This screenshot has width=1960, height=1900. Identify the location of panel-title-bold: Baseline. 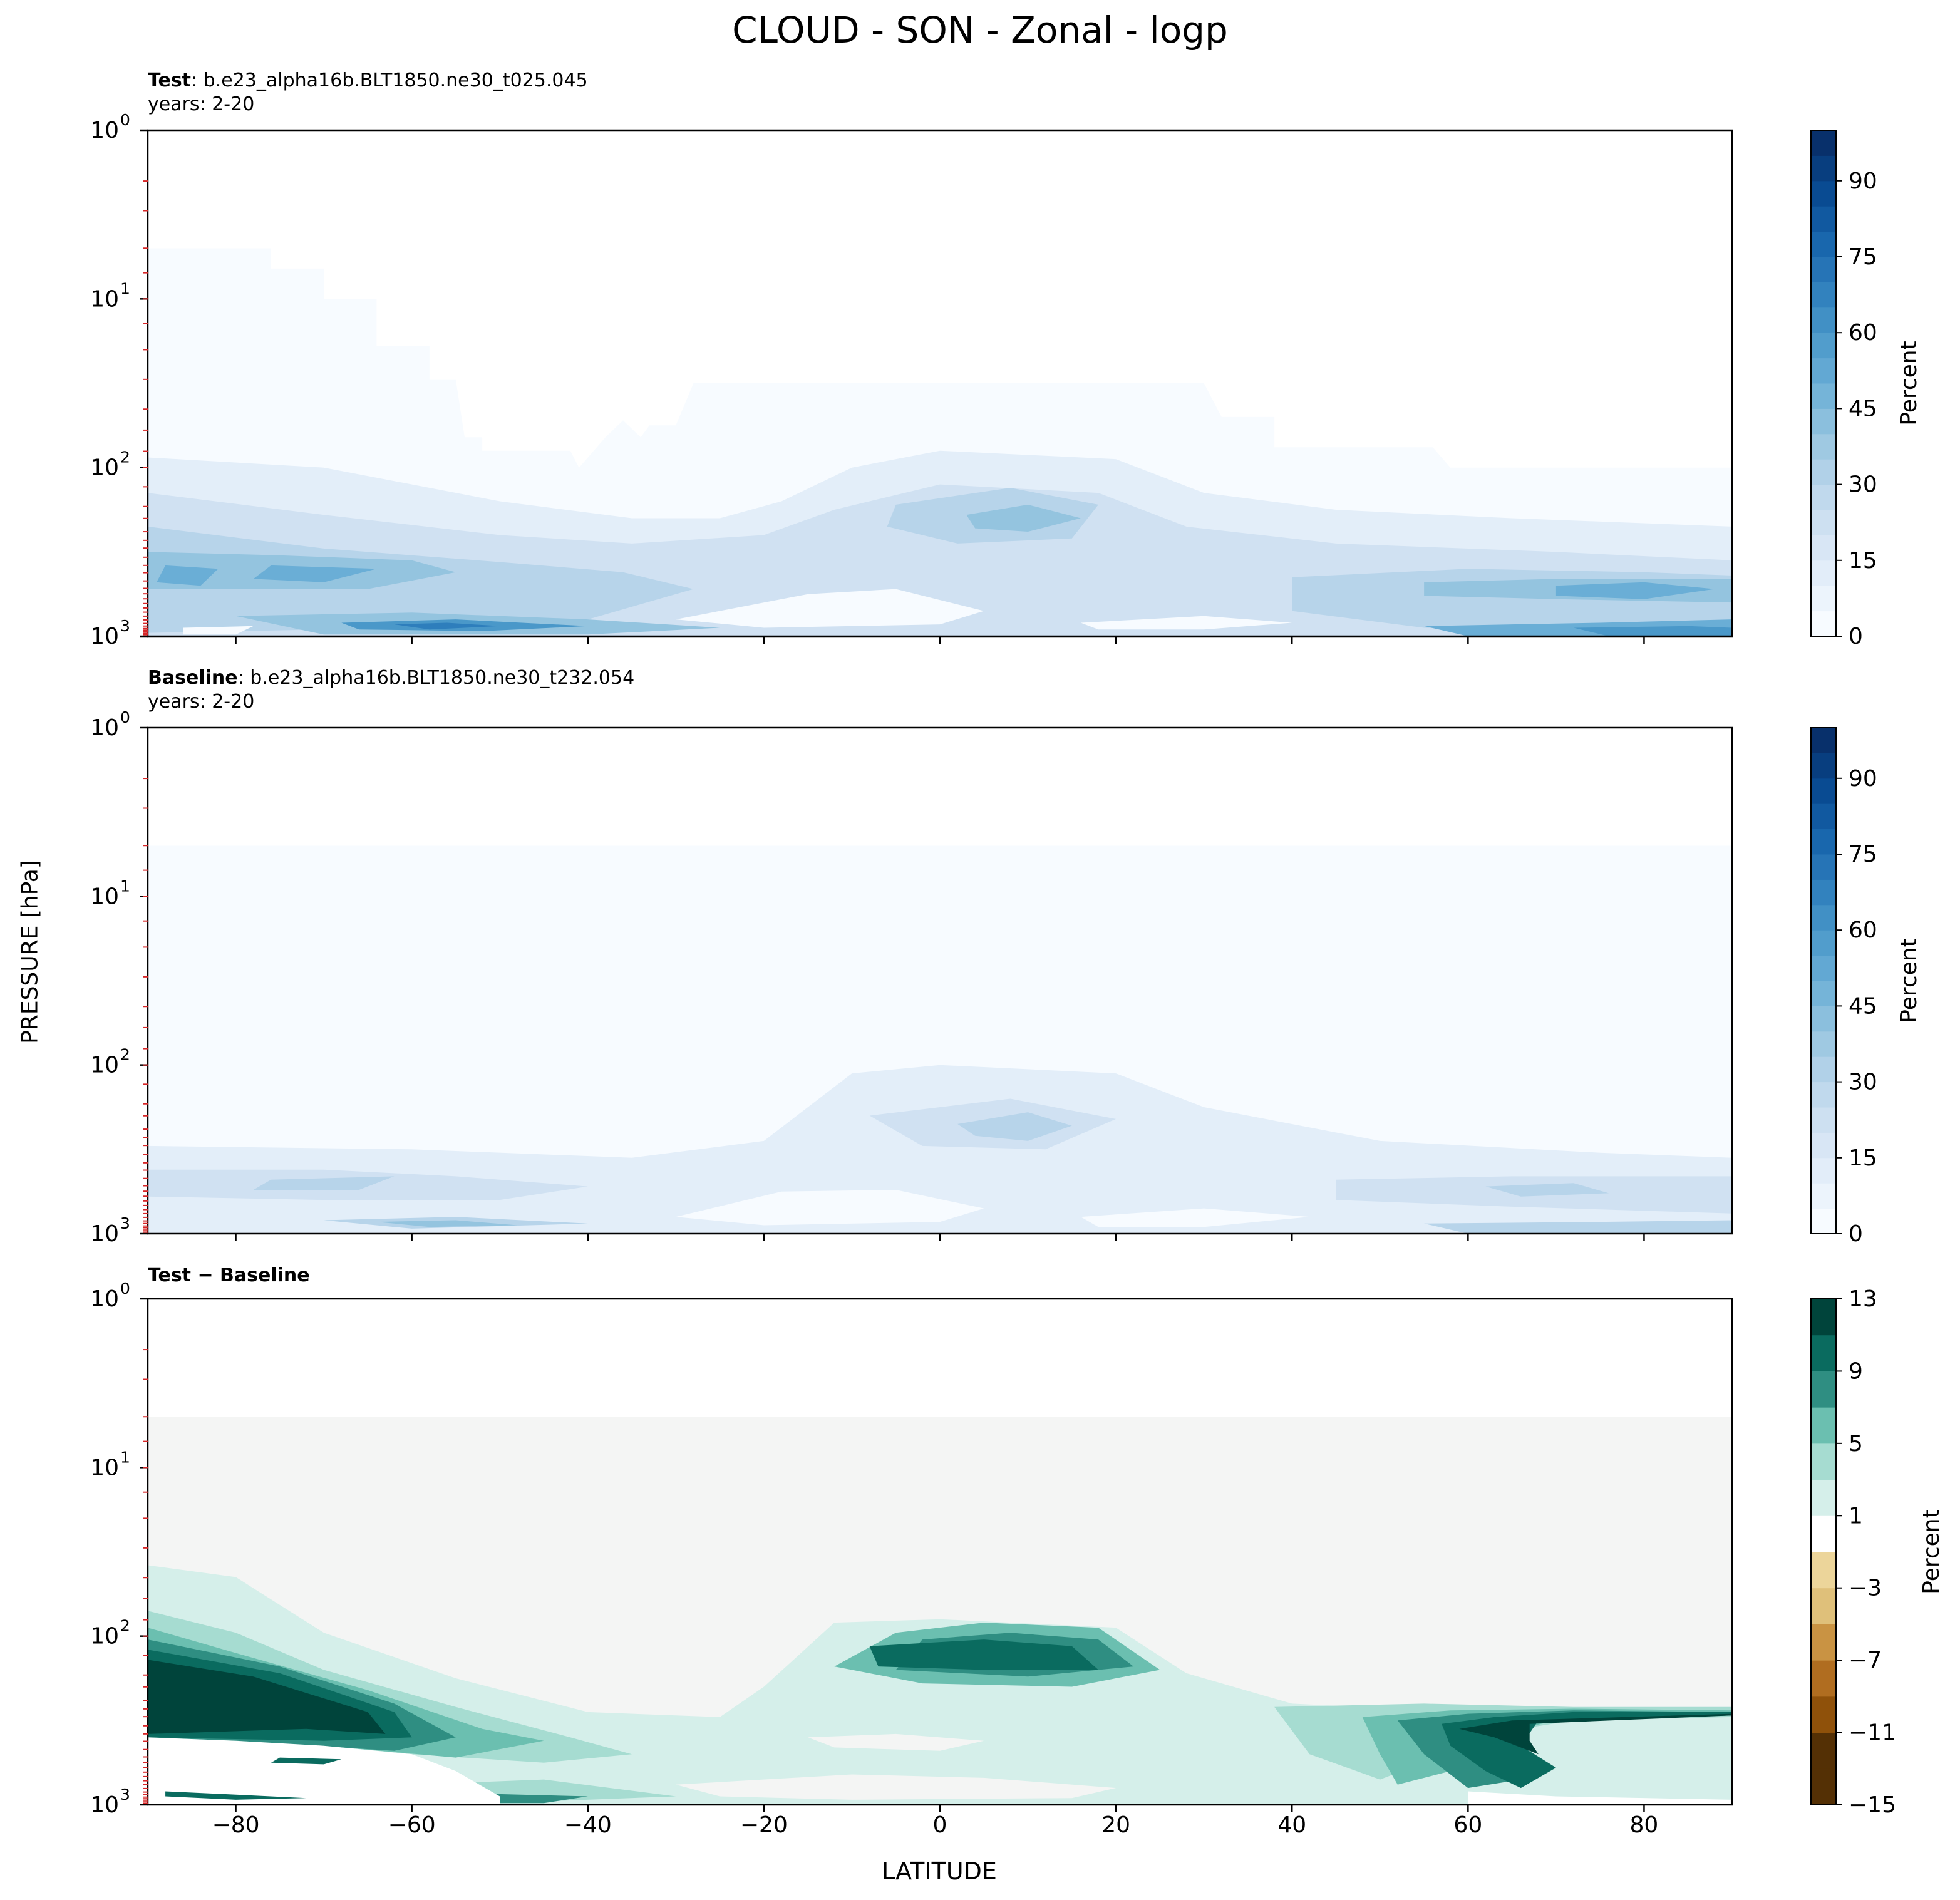
(193, 678).